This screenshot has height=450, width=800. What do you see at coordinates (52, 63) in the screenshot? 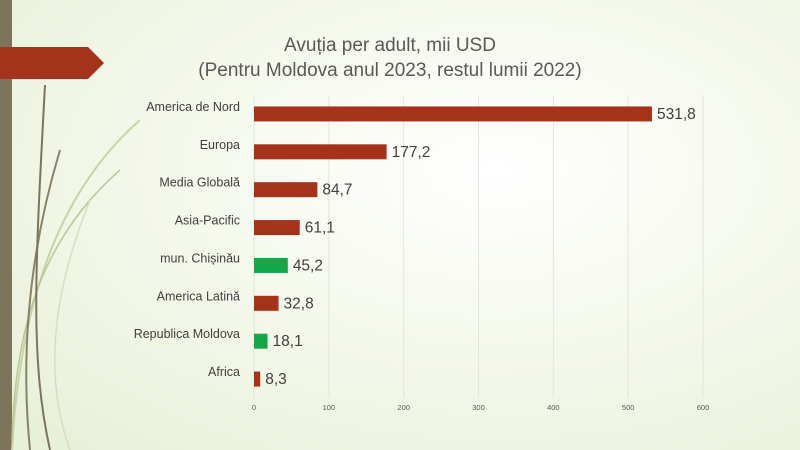
I see `title-arrow-tab` at bounding box center [52, 63].